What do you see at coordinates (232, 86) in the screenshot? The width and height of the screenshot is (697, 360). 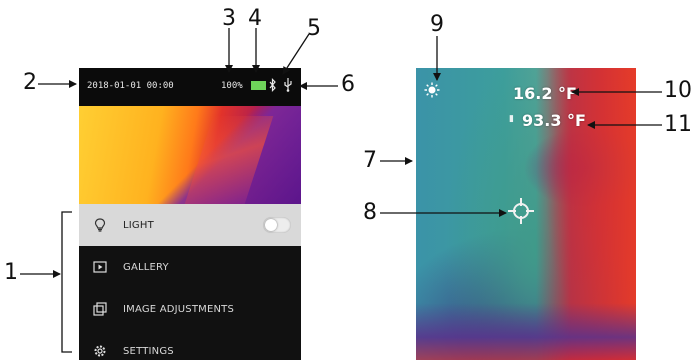 I see `battery-percent: 100%` at bounding box center [232, 86].